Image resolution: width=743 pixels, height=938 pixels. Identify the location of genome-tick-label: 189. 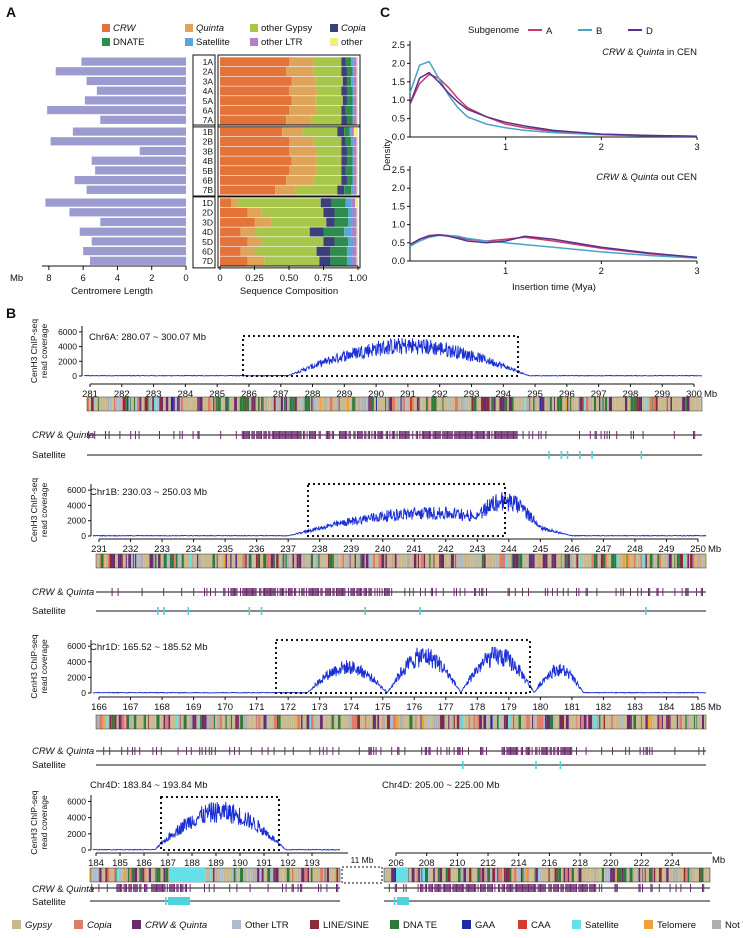
(216, 863).